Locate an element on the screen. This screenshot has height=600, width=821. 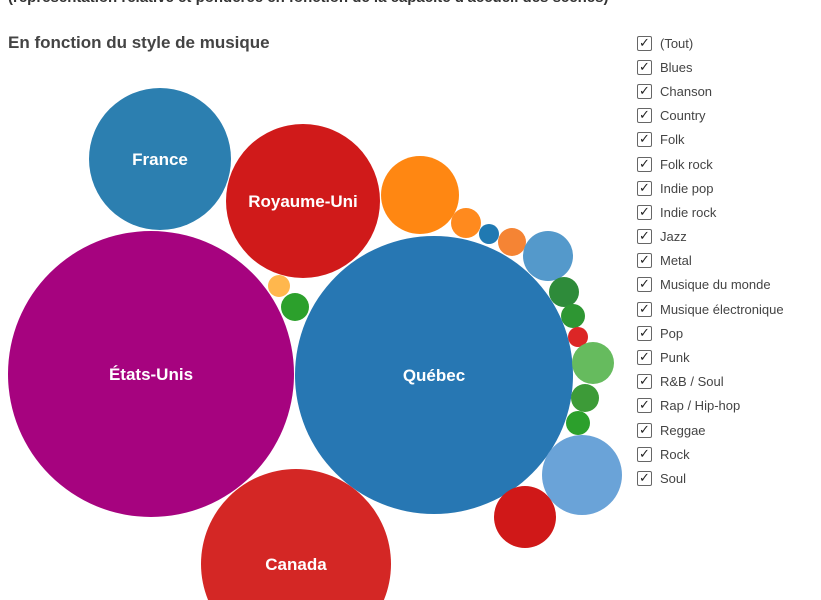
filter-item: ✓ Rap / Hip-hop is located at coordinates (710, 406).